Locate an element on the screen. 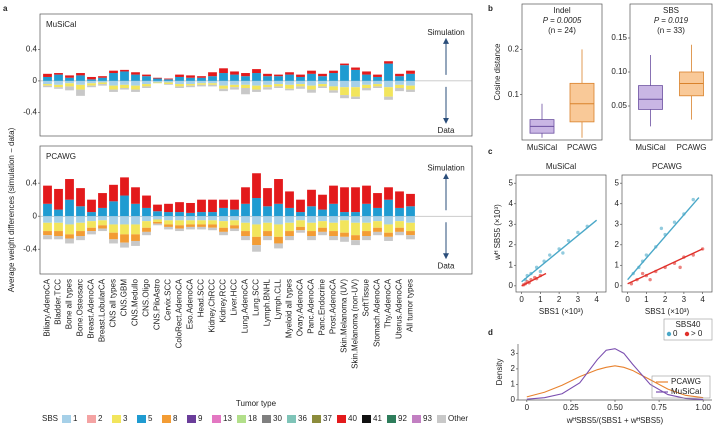  y-tick-label: 0.1 is located at coordinates (514, 94).